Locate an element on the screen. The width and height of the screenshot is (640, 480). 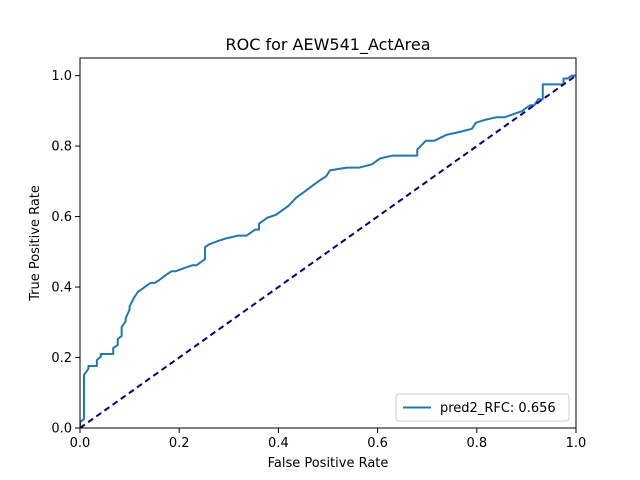
x-tick-label: 0.6 is located at coordinates (377, 443).